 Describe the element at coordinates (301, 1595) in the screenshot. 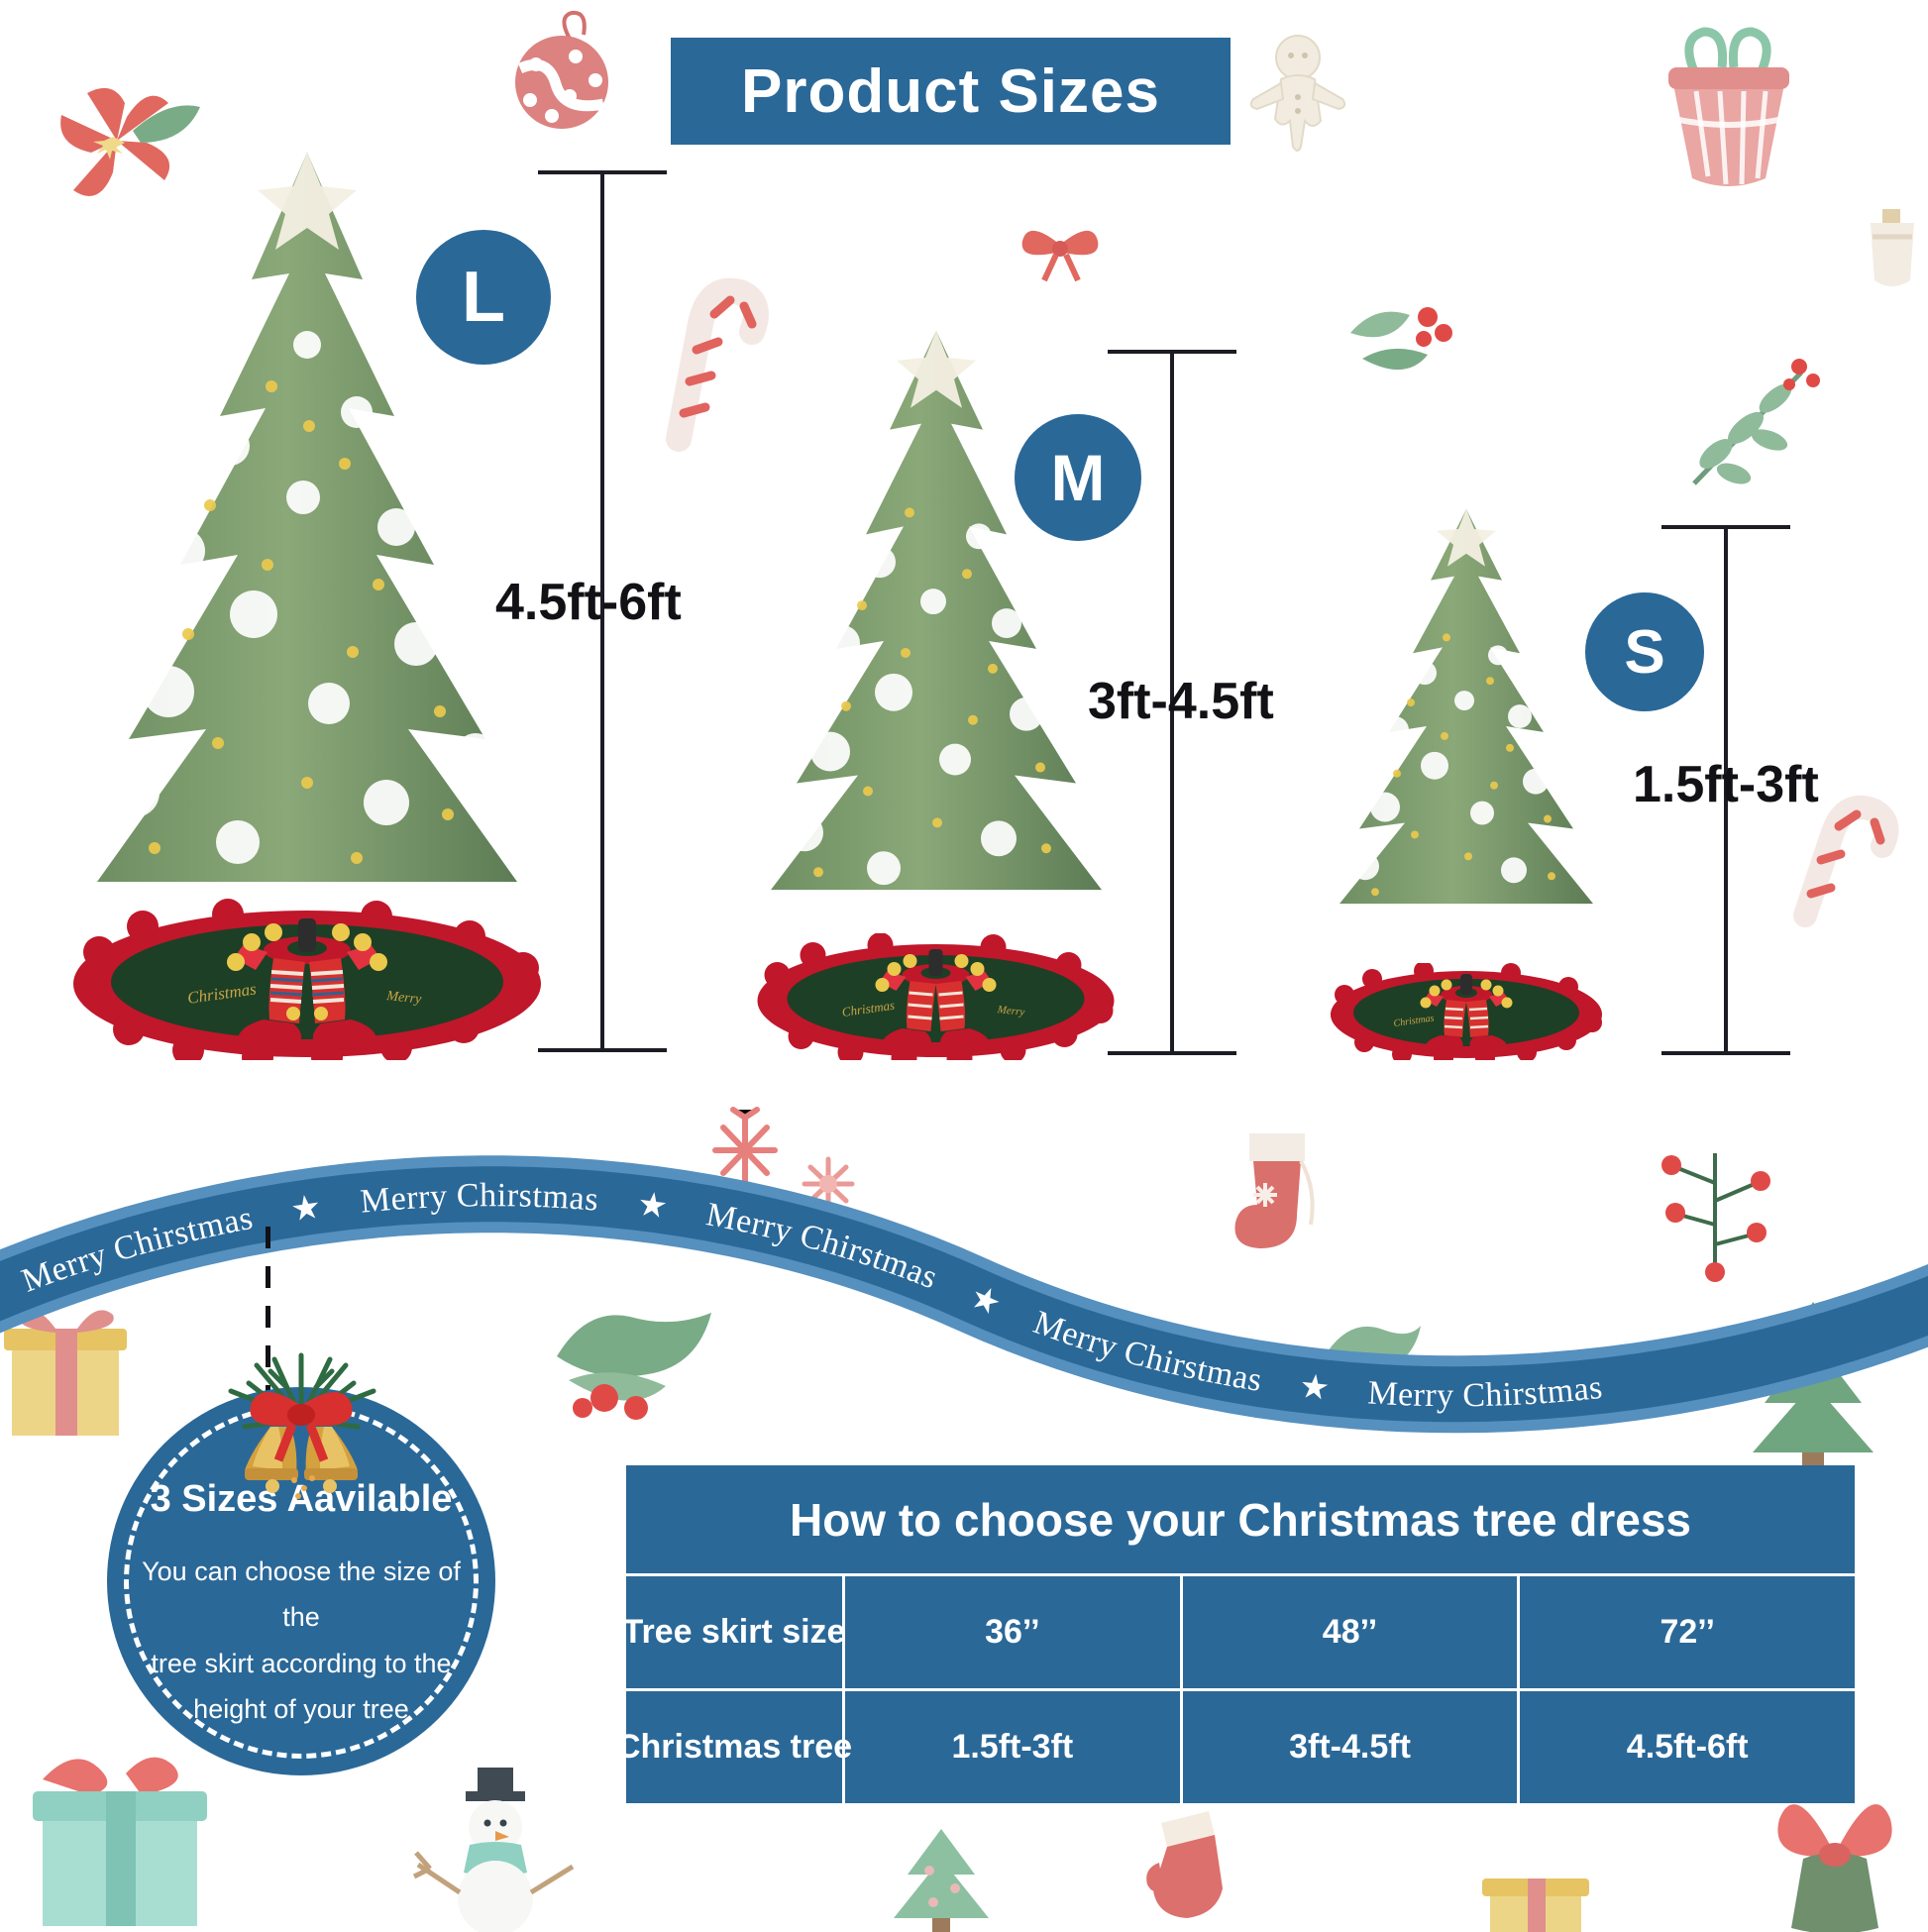

I see `sizes-available-body-line-1: You can choose the size of the` at that location.